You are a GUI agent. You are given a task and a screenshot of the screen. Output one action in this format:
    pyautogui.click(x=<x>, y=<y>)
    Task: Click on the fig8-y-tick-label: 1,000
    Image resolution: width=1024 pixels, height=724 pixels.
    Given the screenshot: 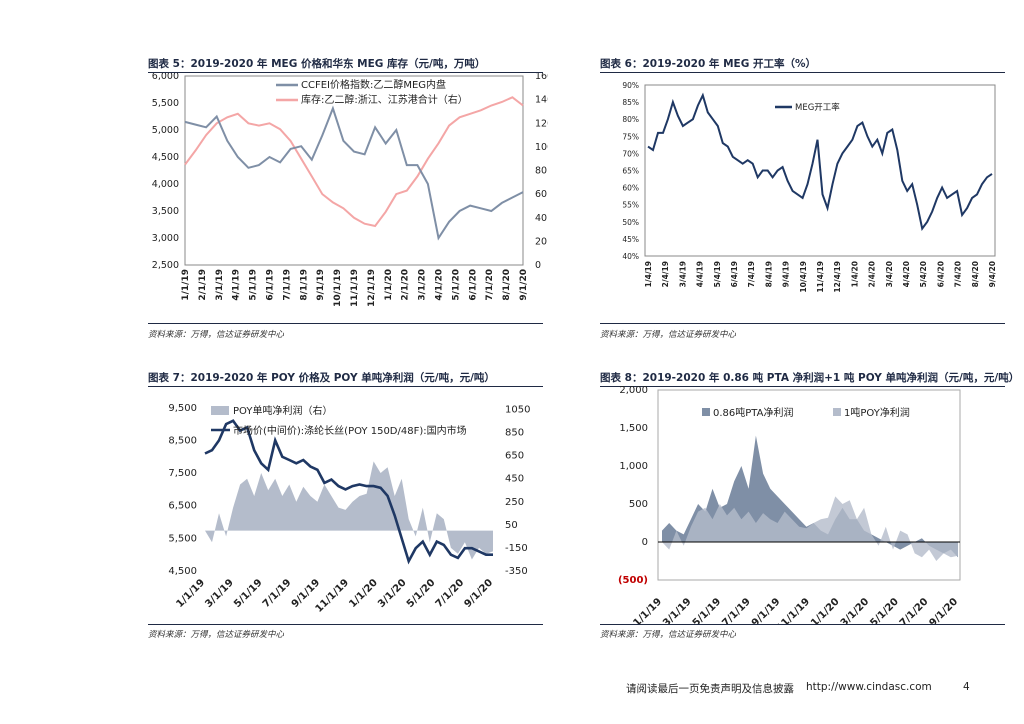 What is the action you would take?
    pyautogui.click(x=633, y=466)
    